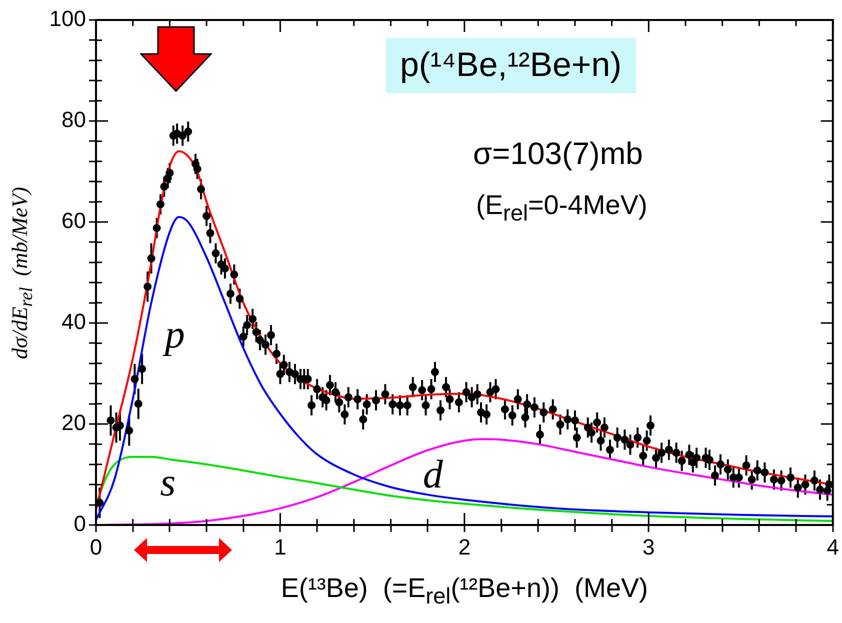 The width and height of the screenshot is (842, 623). Describe the element at coordinates (562, 208) in the screenshot. I see `annotation: (E$_{rel}$=0-4MeV)` at that location.